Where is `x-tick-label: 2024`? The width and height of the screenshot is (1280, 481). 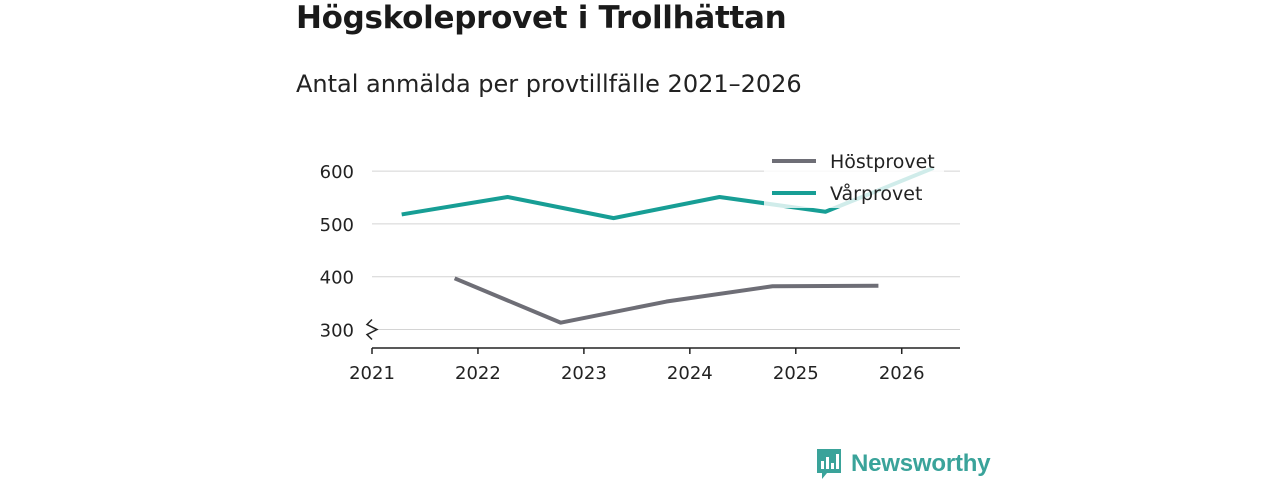
x-tick-label: 2024 is located at coordinates (690, 373).